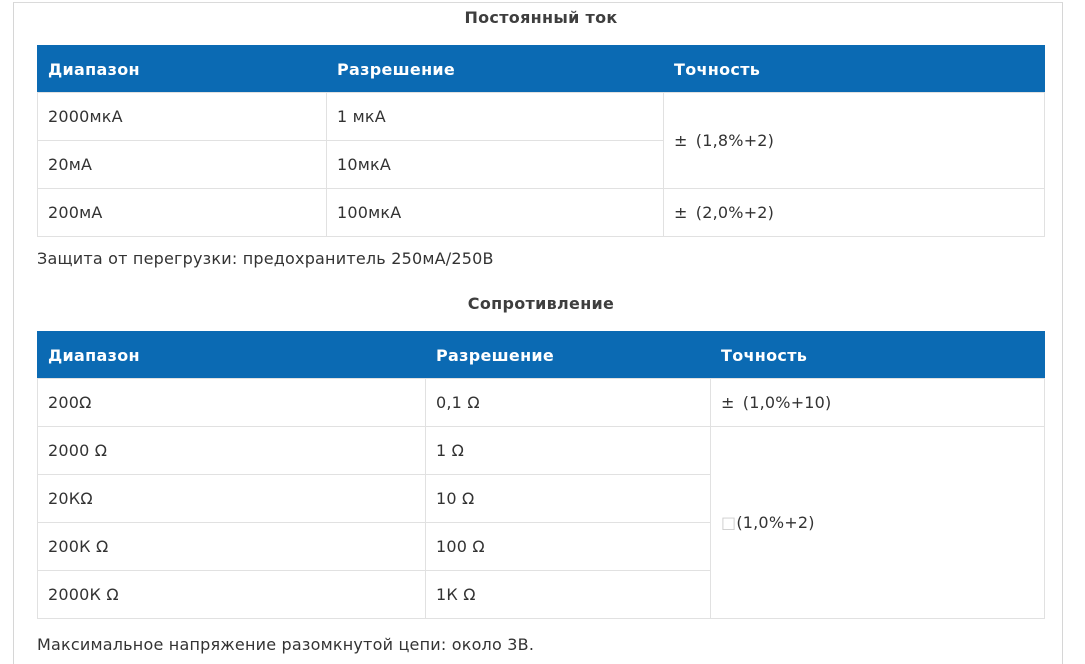 This screenshot has width=1085, height=664. I want to click on table-row: 200мА 100мкА ± (2,0%+2), so click(541, 212).